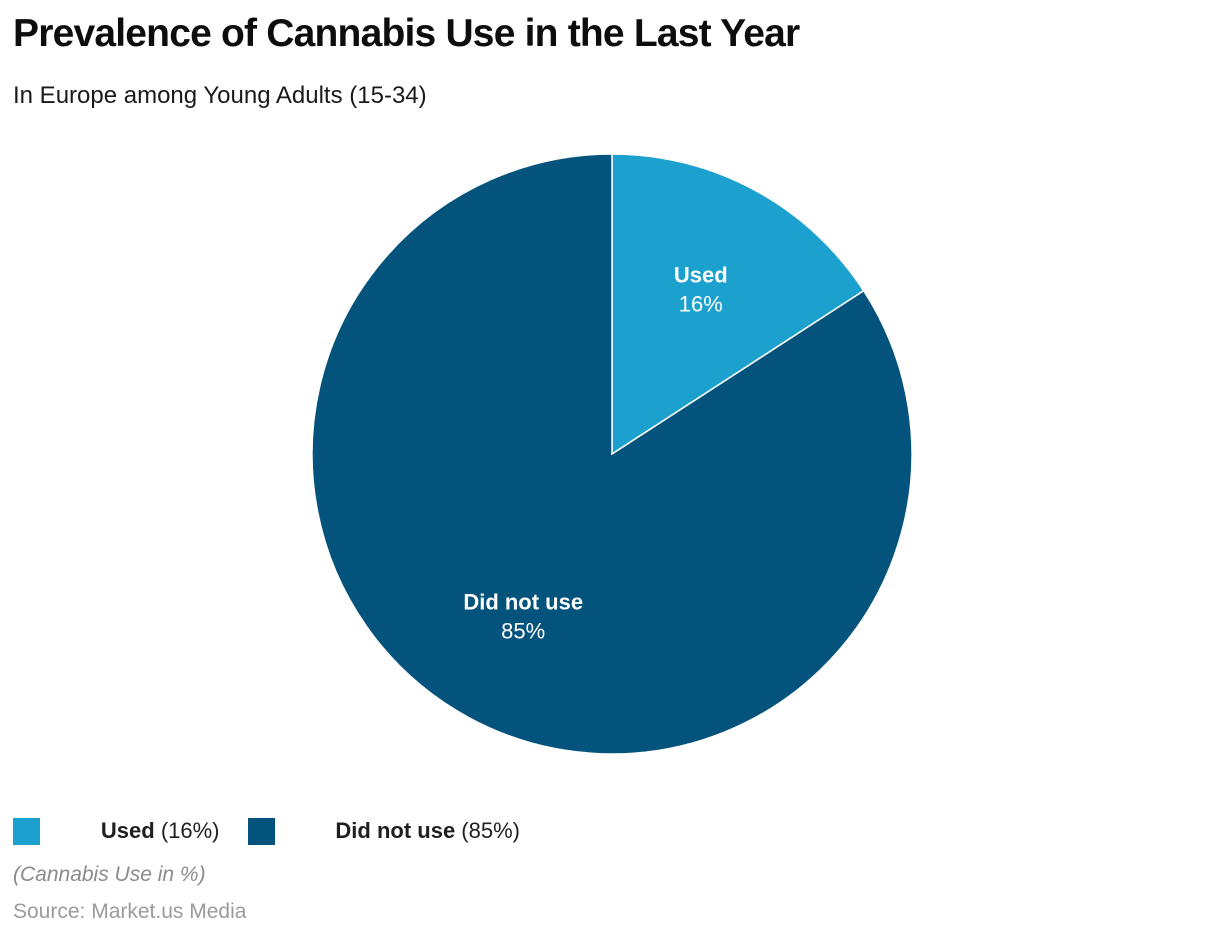 The image size is (1220, 936). What do you see at coordinates (130, 911) in the screenshot?
I see `source-credit: Source: Market.us Media` at bounding box center [130, 911].